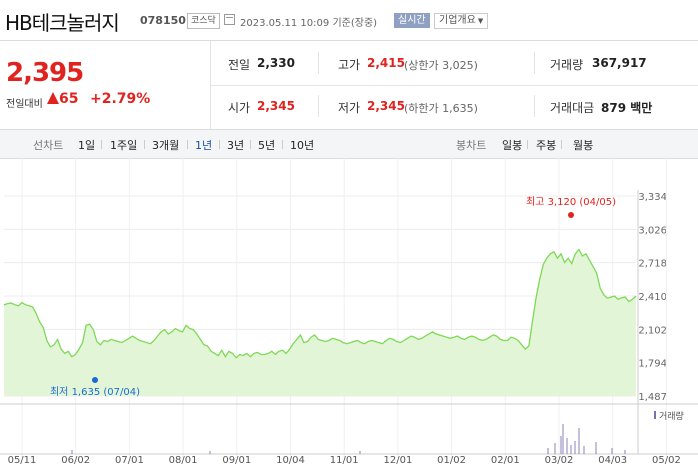 Image resolution: width=698 pixels, height=472 pixels. Describe the element at coordinates (546, 145) in the screenshot. I see `tab-weekly: 주봉` at that location.